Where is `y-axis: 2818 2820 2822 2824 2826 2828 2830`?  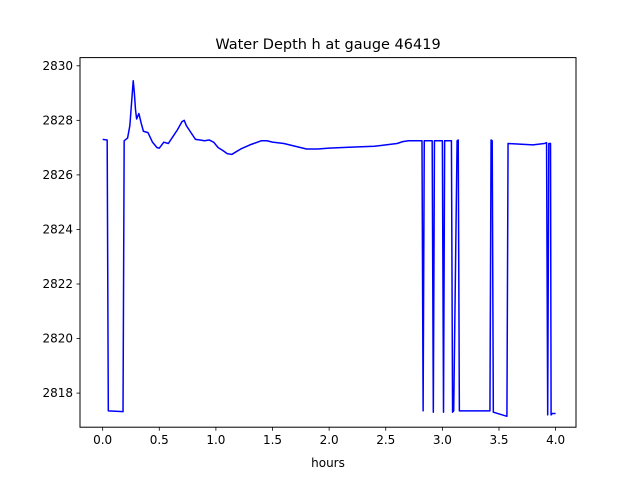
y-axis: 2818 2820 2822 2824 2826 2828 2830 is located at coordinates (61, 229).